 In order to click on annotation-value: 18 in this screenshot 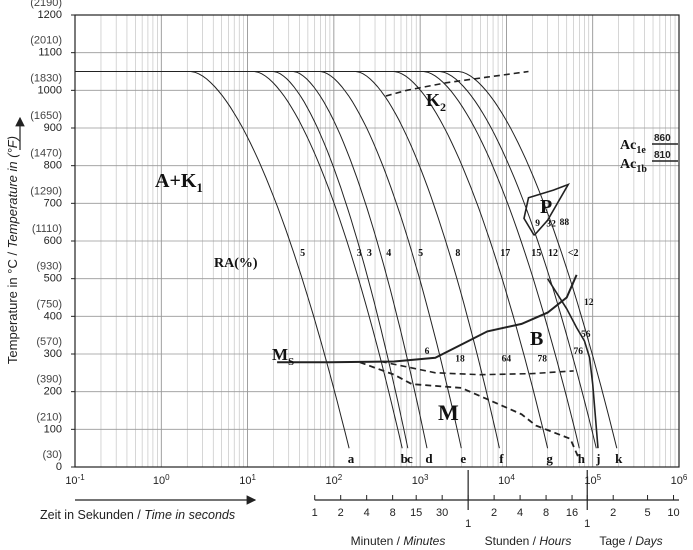, I will do `click(460, 360)`.